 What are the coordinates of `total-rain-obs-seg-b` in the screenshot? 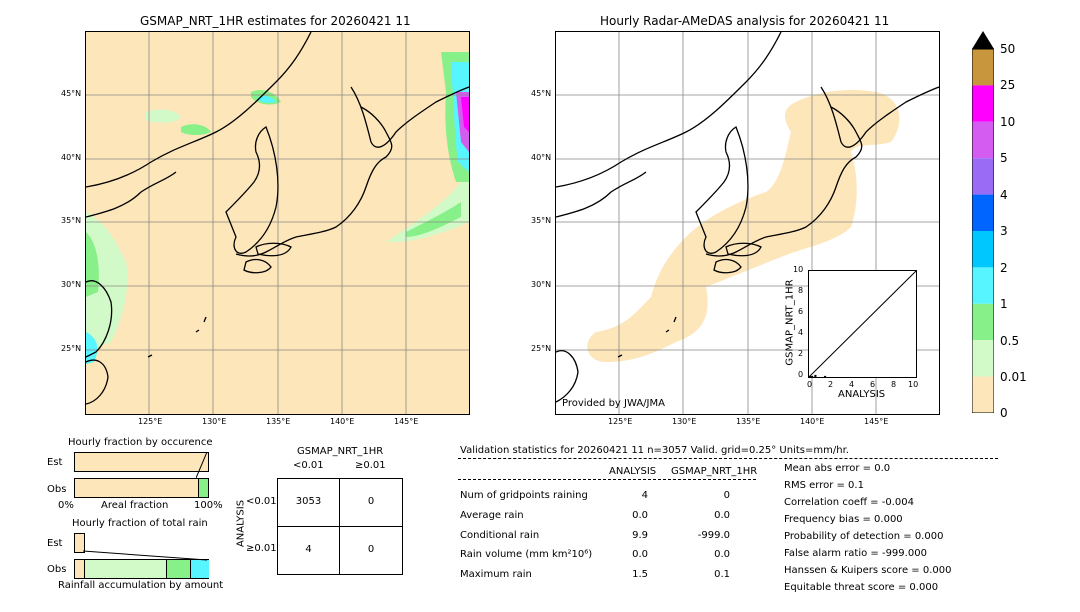 It's located at (178, 569).